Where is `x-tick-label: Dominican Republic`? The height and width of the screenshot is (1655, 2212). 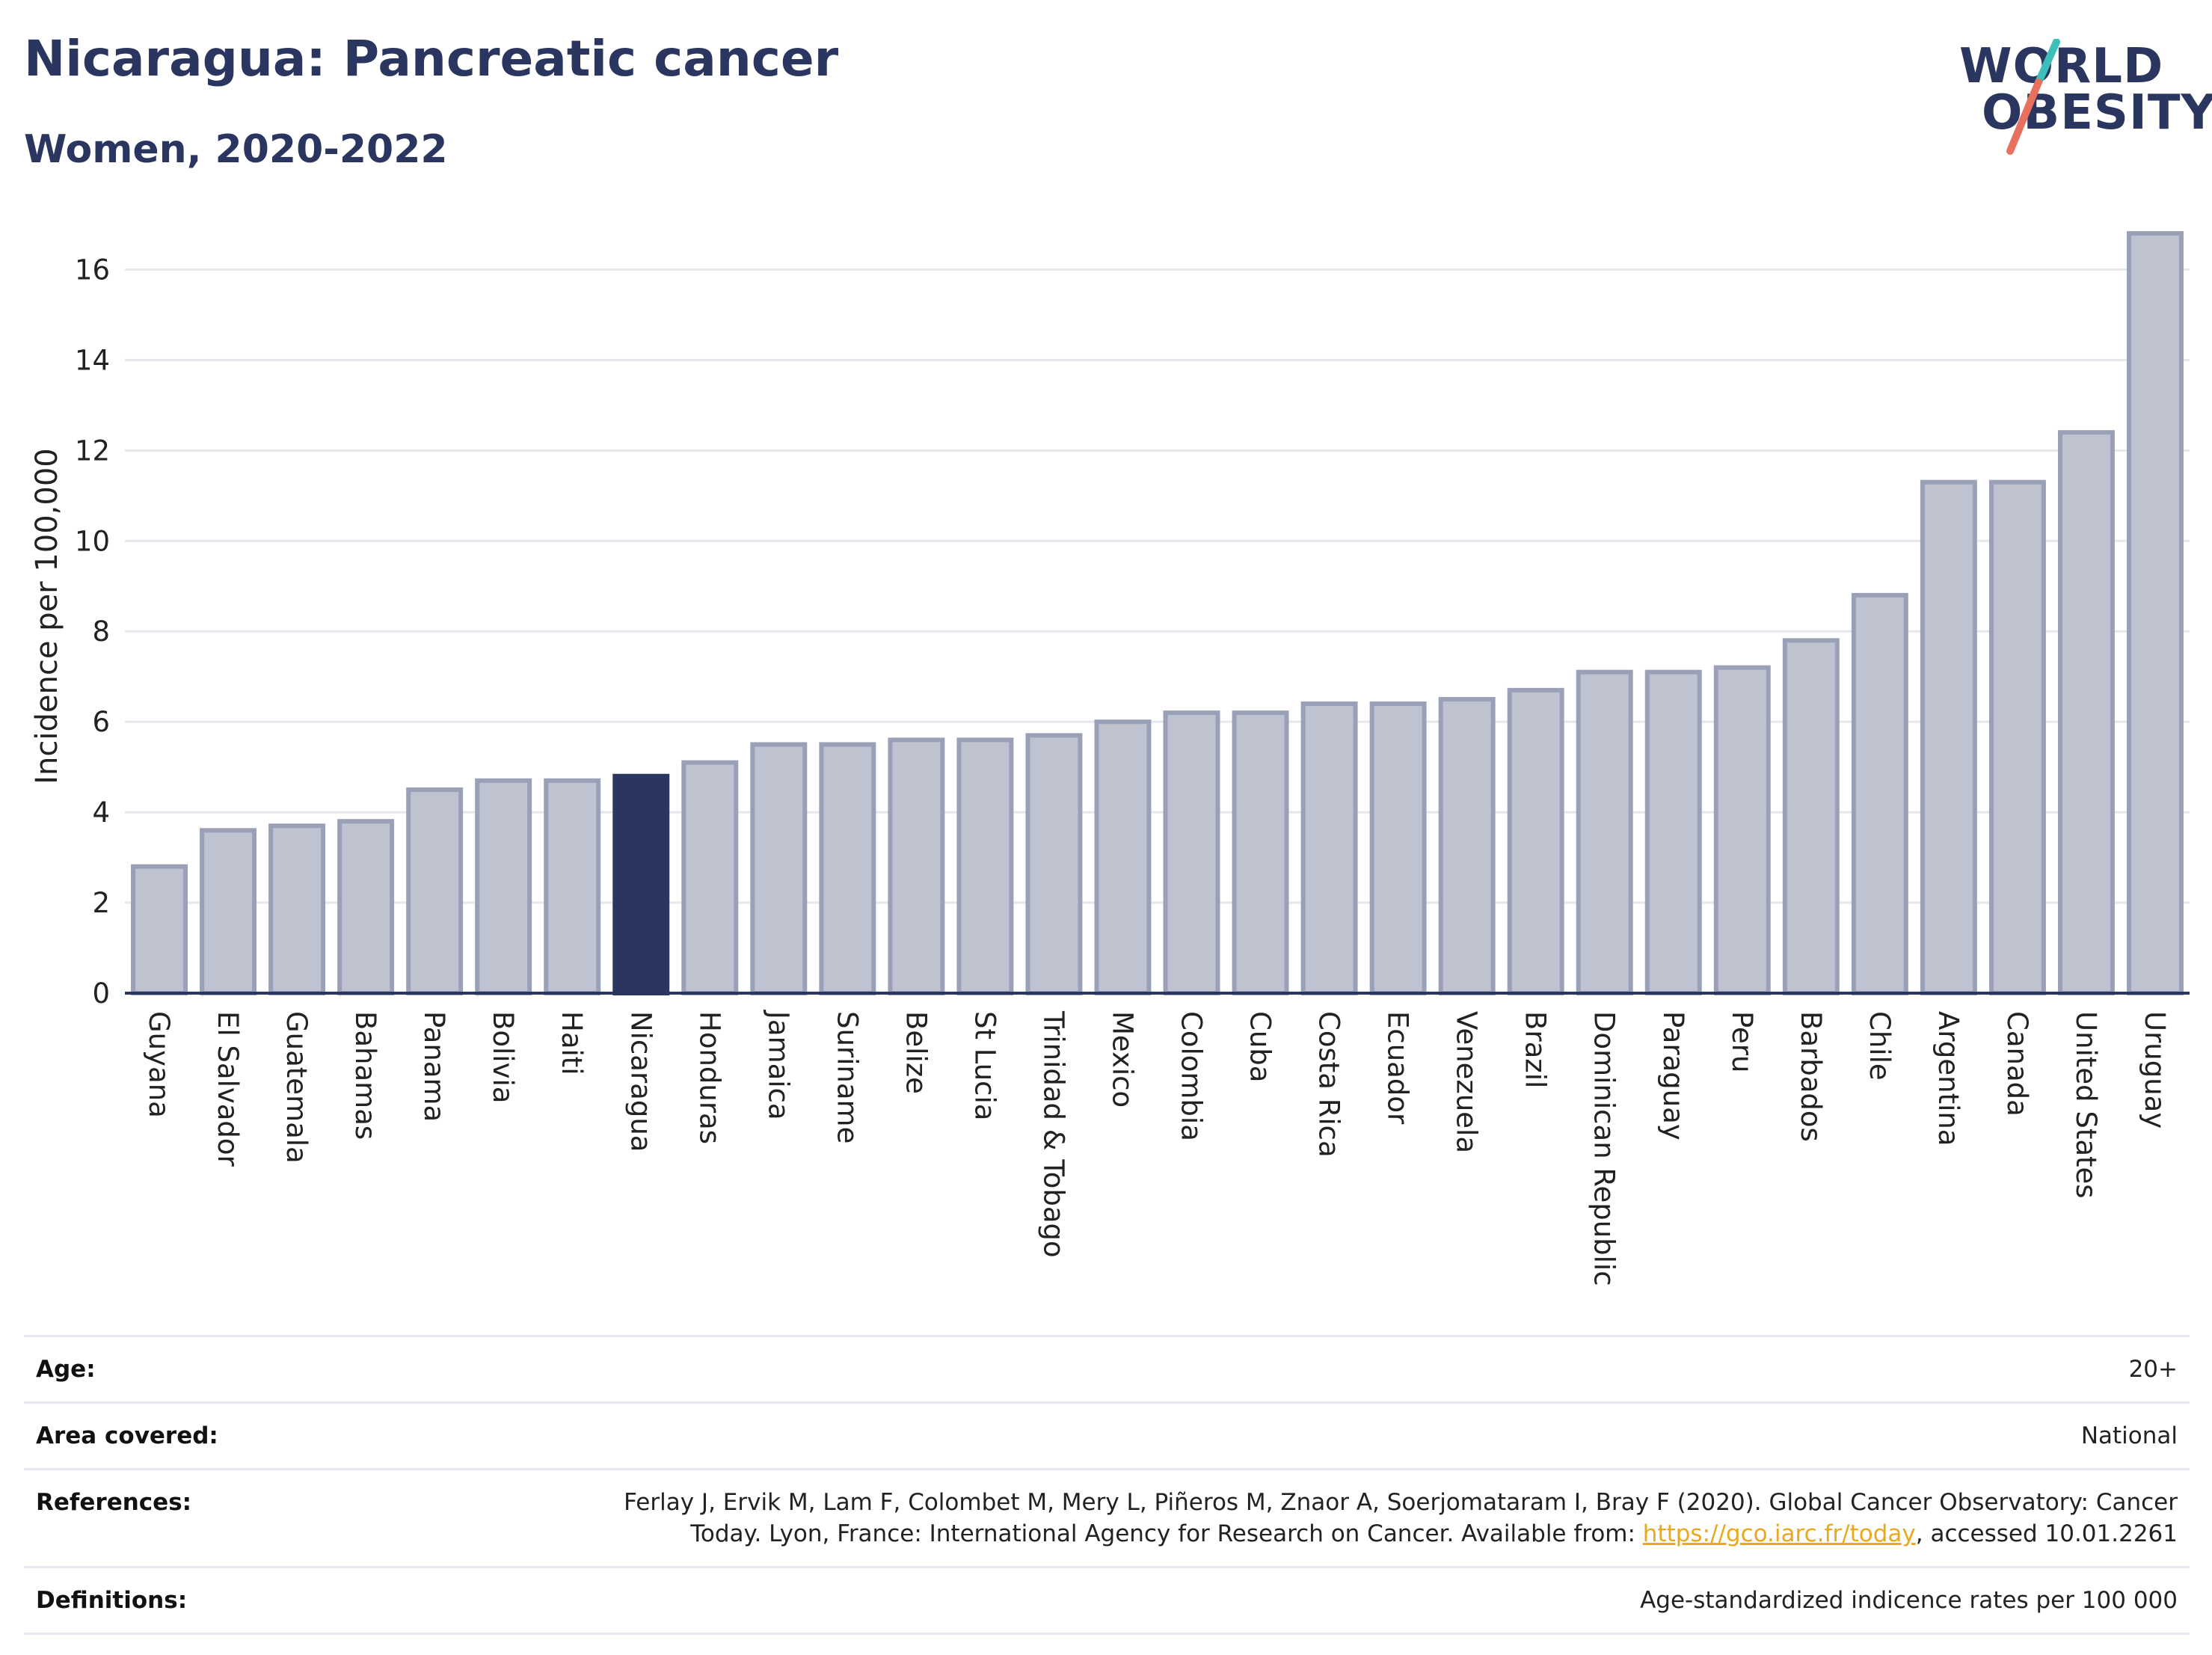
x-tick-label: Dominican Republic is located at coordinates (1604, 1148).